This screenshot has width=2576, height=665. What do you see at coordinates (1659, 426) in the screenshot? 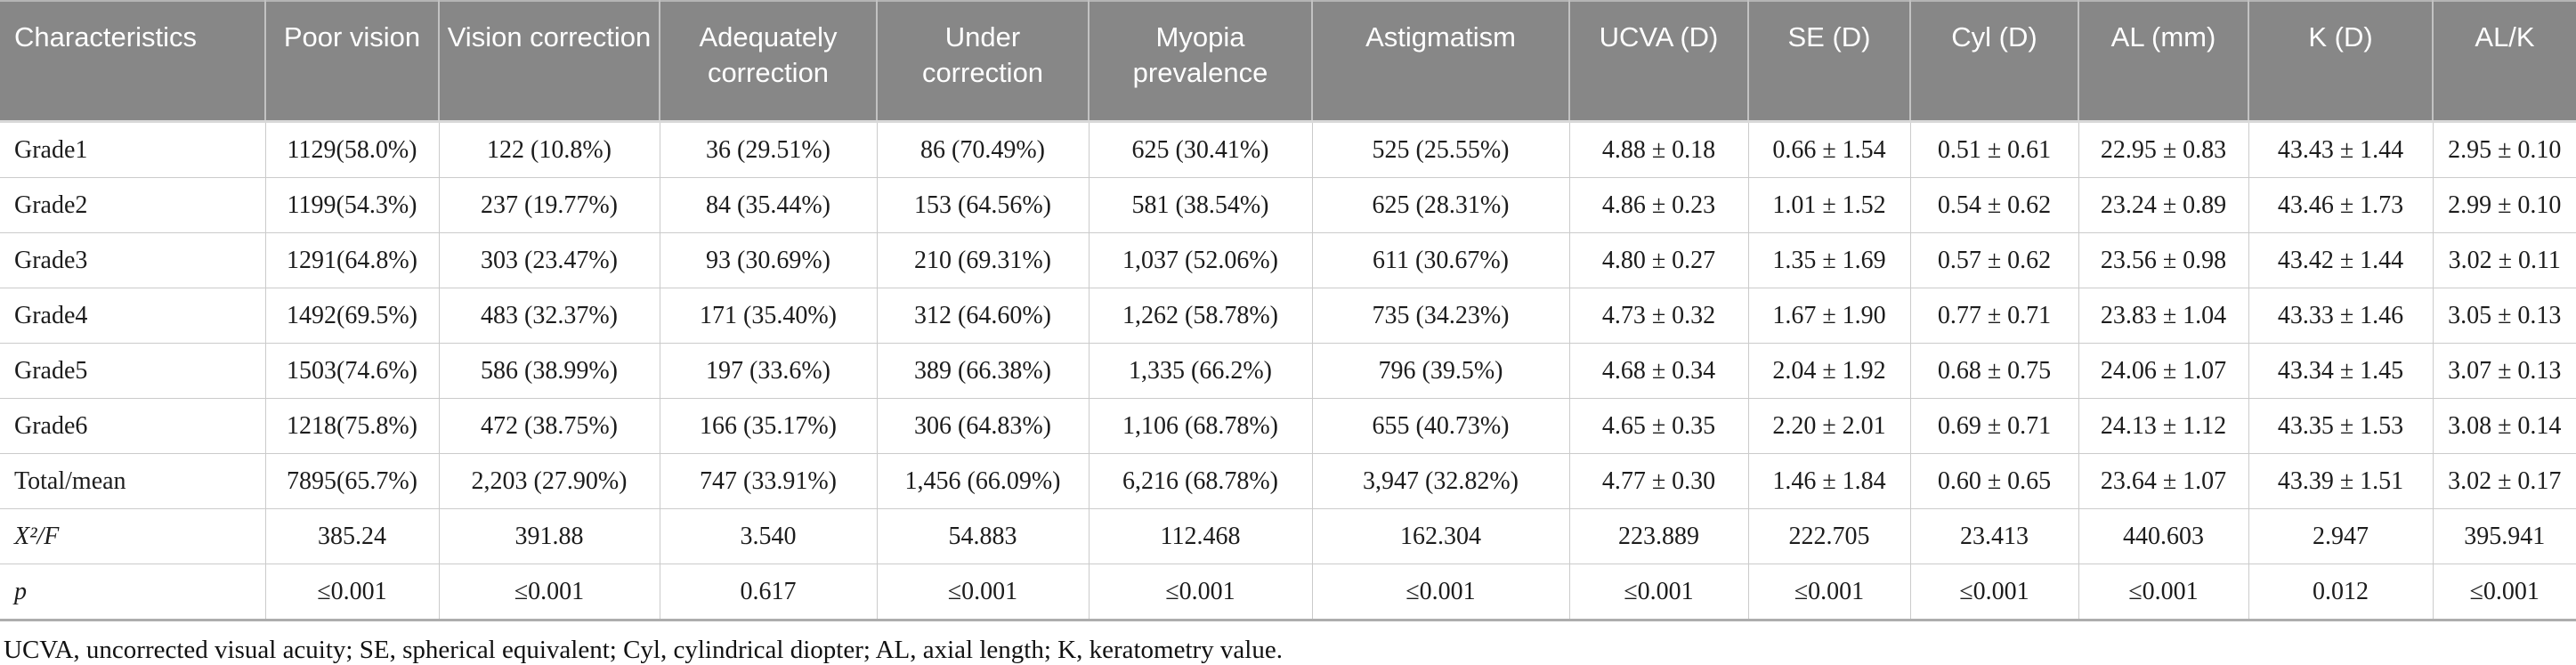
I see `table-cell: 4.65 ± 0.35` at bounding box center [1659, 426].